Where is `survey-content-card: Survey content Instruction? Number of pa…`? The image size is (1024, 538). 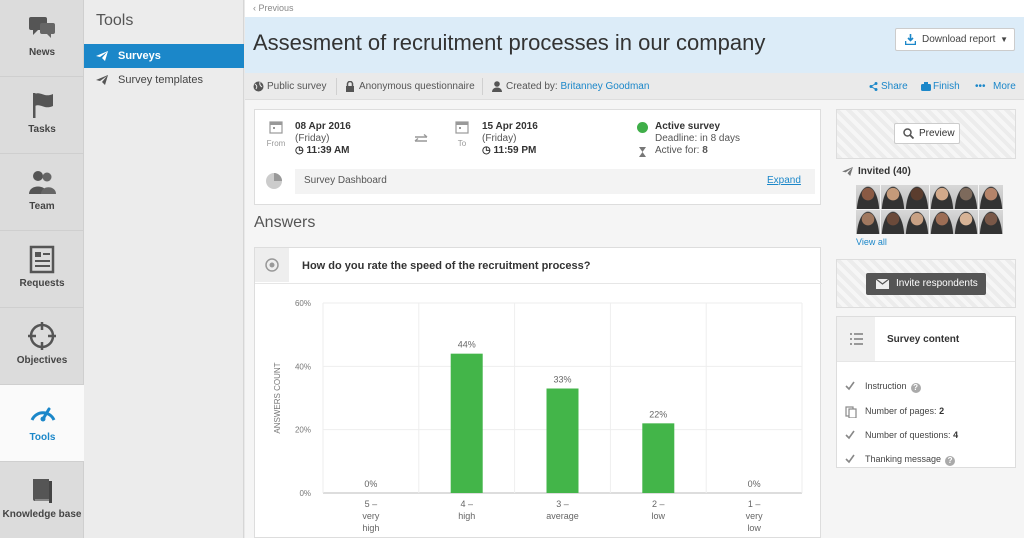
survey-content-card: Survey content Instruction? Number of pa… is located at coordinates (926, 392).